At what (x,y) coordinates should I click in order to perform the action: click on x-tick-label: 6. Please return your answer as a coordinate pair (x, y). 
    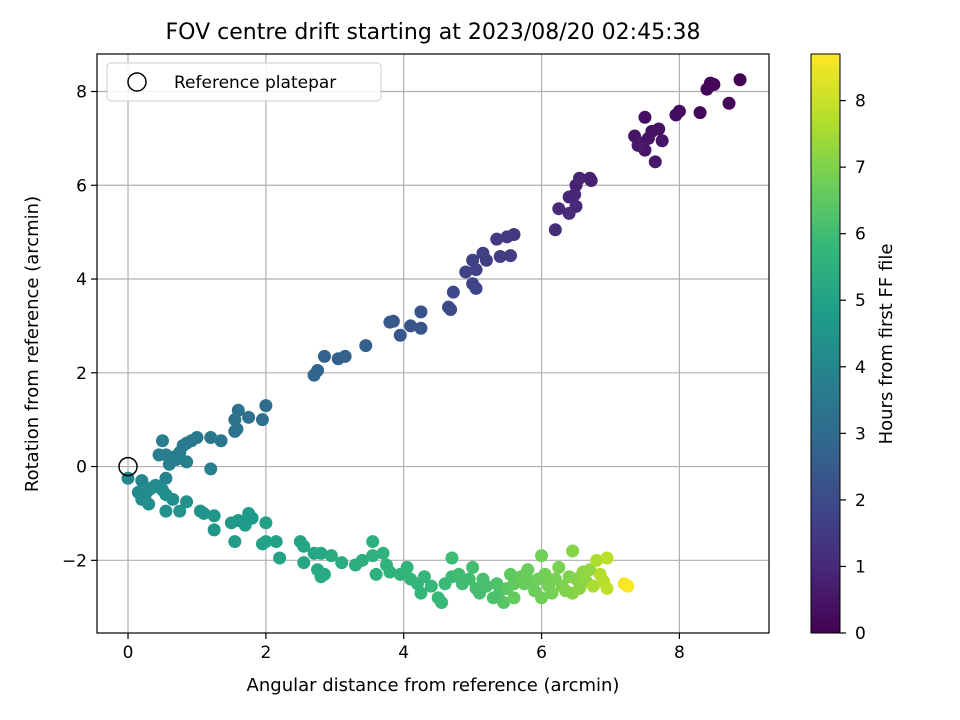
    Looking at the image, I should click on (541, 653).